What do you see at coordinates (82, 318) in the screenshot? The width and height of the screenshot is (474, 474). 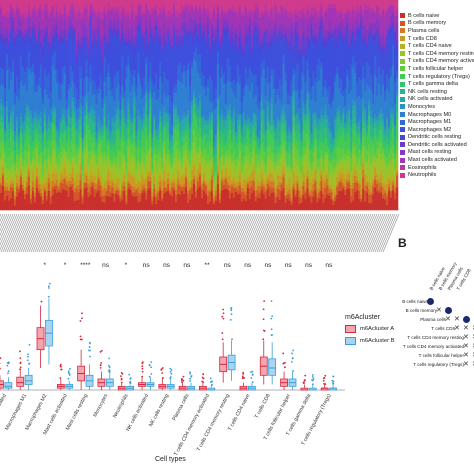 I see `box-outlier` at bounding box center [82, 318].